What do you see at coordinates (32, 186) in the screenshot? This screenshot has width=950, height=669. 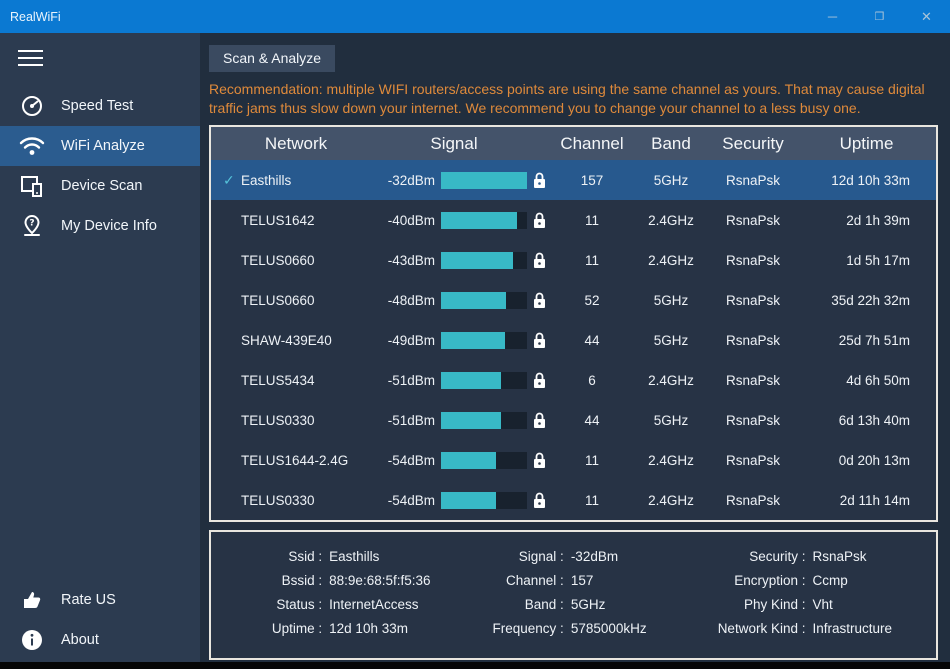 I see `devices-icon` at bounding box center [32, 186].